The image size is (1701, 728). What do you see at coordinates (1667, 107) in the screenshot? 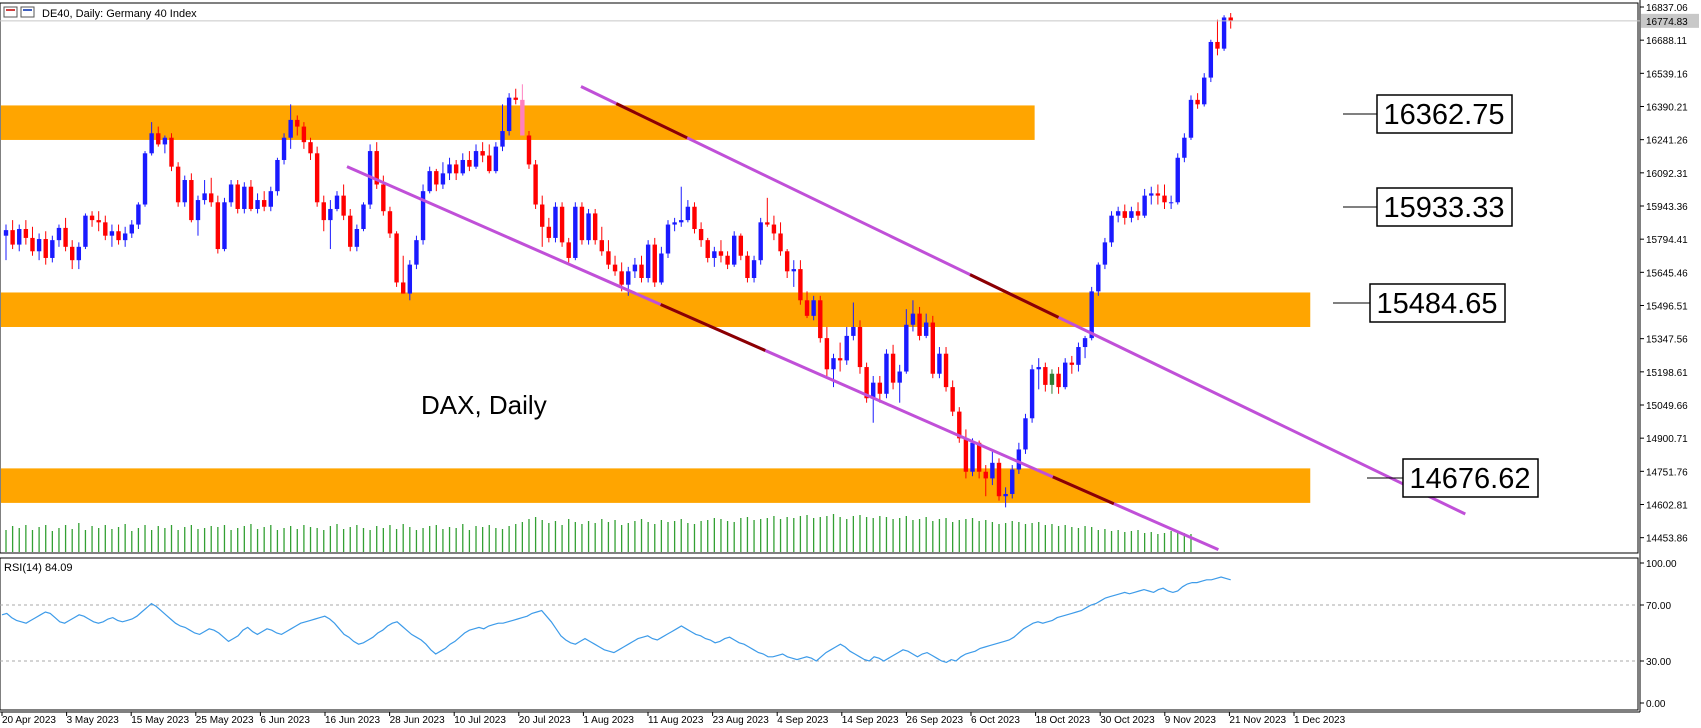
I see `price-tick-label: 16390.21` at bounding box center [1667, 107].